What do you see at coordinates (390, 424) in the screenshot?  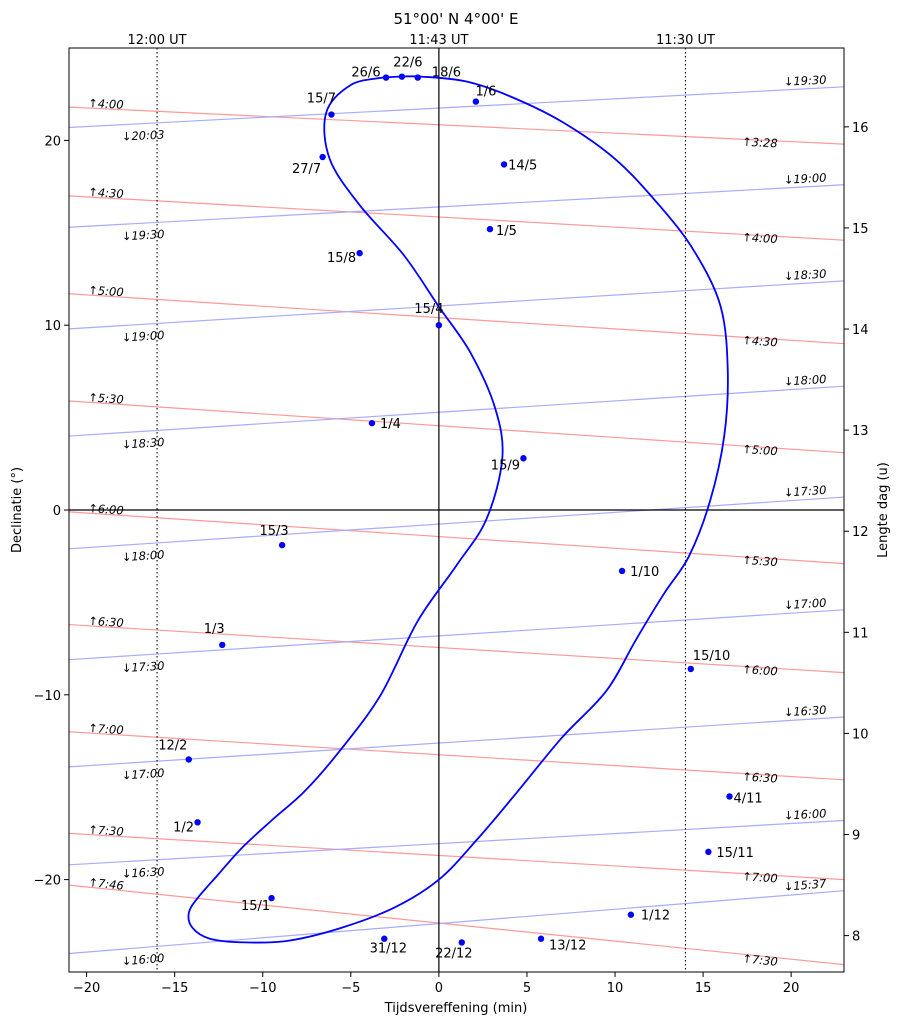 I see `date-label: 1/4` at bounding box center [390, 424].